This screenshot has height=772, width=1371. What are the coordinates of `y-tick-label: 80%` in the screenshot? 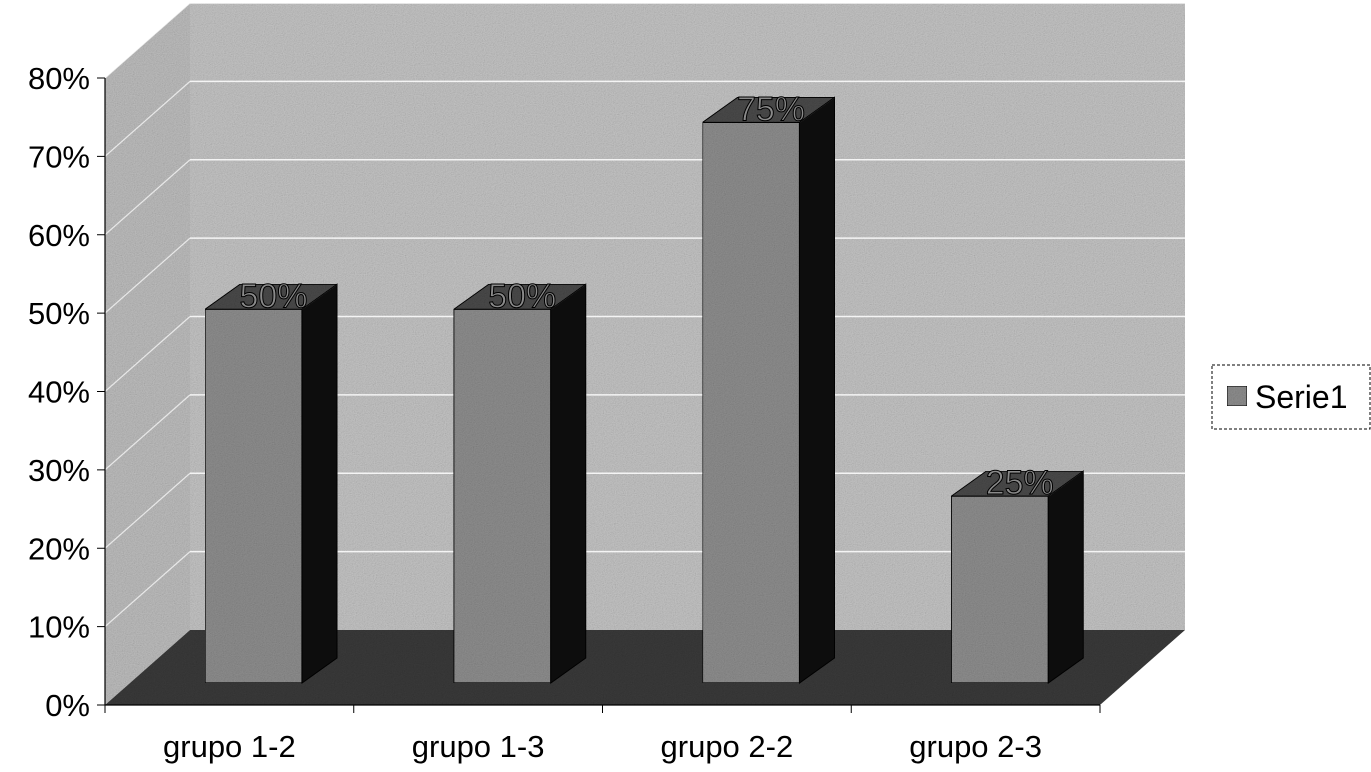 It's located at (59, 78).